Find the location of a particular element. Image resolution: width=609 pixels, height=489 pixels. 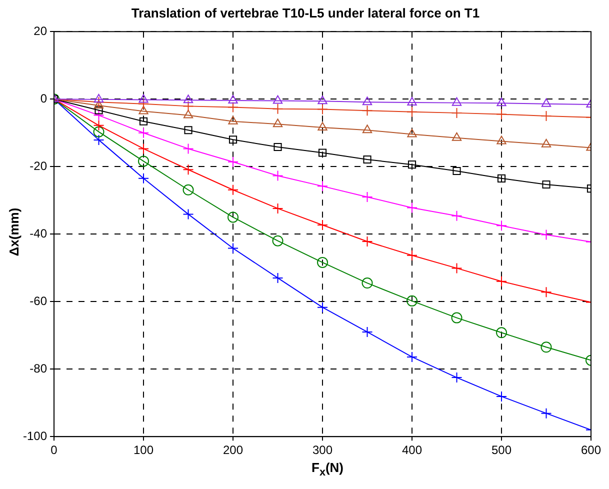

x-axis-title: F$_{x}$(N) is located at coordinates (327, 469).